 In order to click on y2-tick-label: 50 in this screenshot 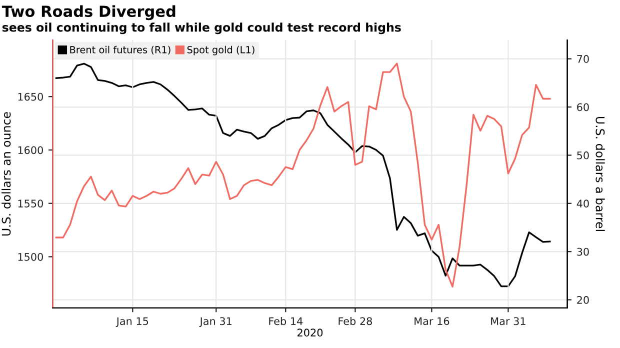, I will do `click(583, 155)`.